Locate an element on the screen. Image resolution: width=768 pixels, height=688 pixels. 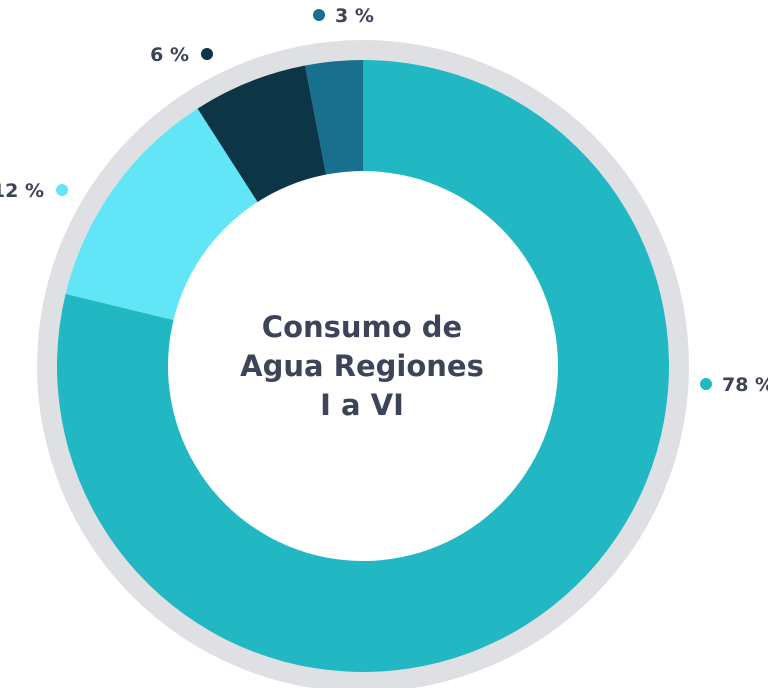
chart-title-line-1: Consumo de is located at coordinates (362, 327).